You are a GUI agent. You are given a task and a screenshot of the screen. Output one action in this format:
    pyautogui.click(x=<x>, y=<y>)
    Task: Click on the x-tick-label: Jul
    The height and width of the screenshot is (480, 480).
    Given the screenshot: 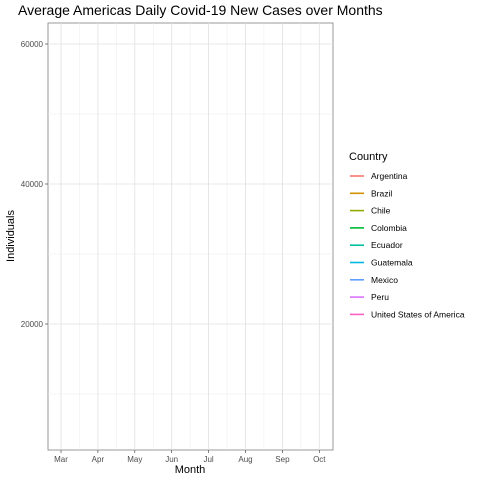 What is the action you would take?
    pyautogui.click(x=208, y=459)
    